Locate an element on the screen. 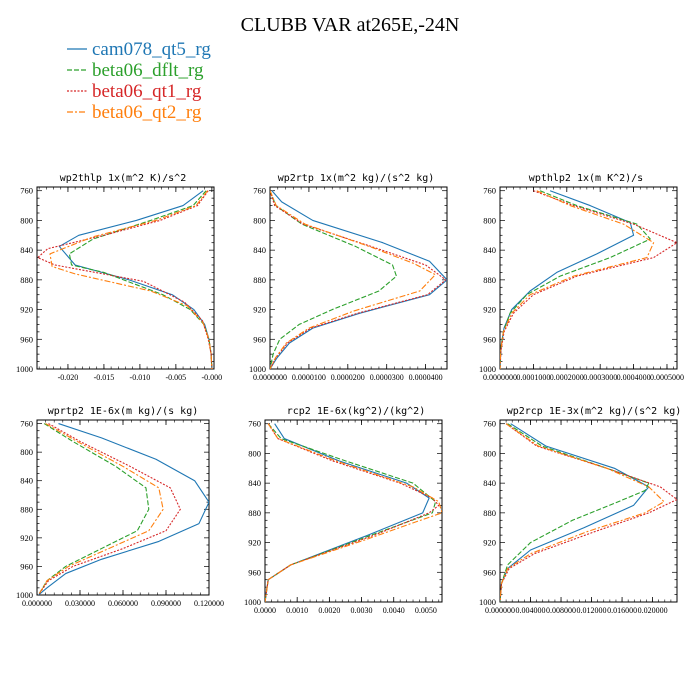 This screenshot has height=700, width=700. panel-title: wp2thlp 1x(m^2 K)/s^2 is located at coordinates (123, 178).